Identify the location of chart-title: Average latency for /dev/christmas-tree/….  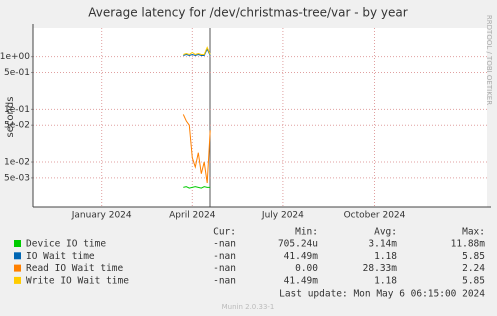
(247, 13).